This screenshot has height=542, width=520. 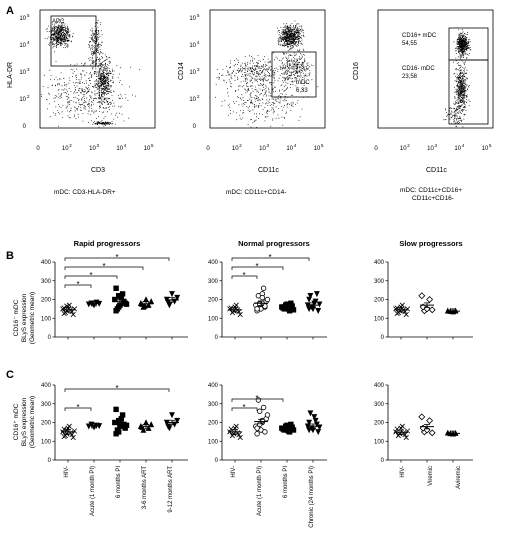 What do you see at coordinates (267, 74) in the screenshot?
I see `flow-plot-dots` at bounding box center [267, 74].